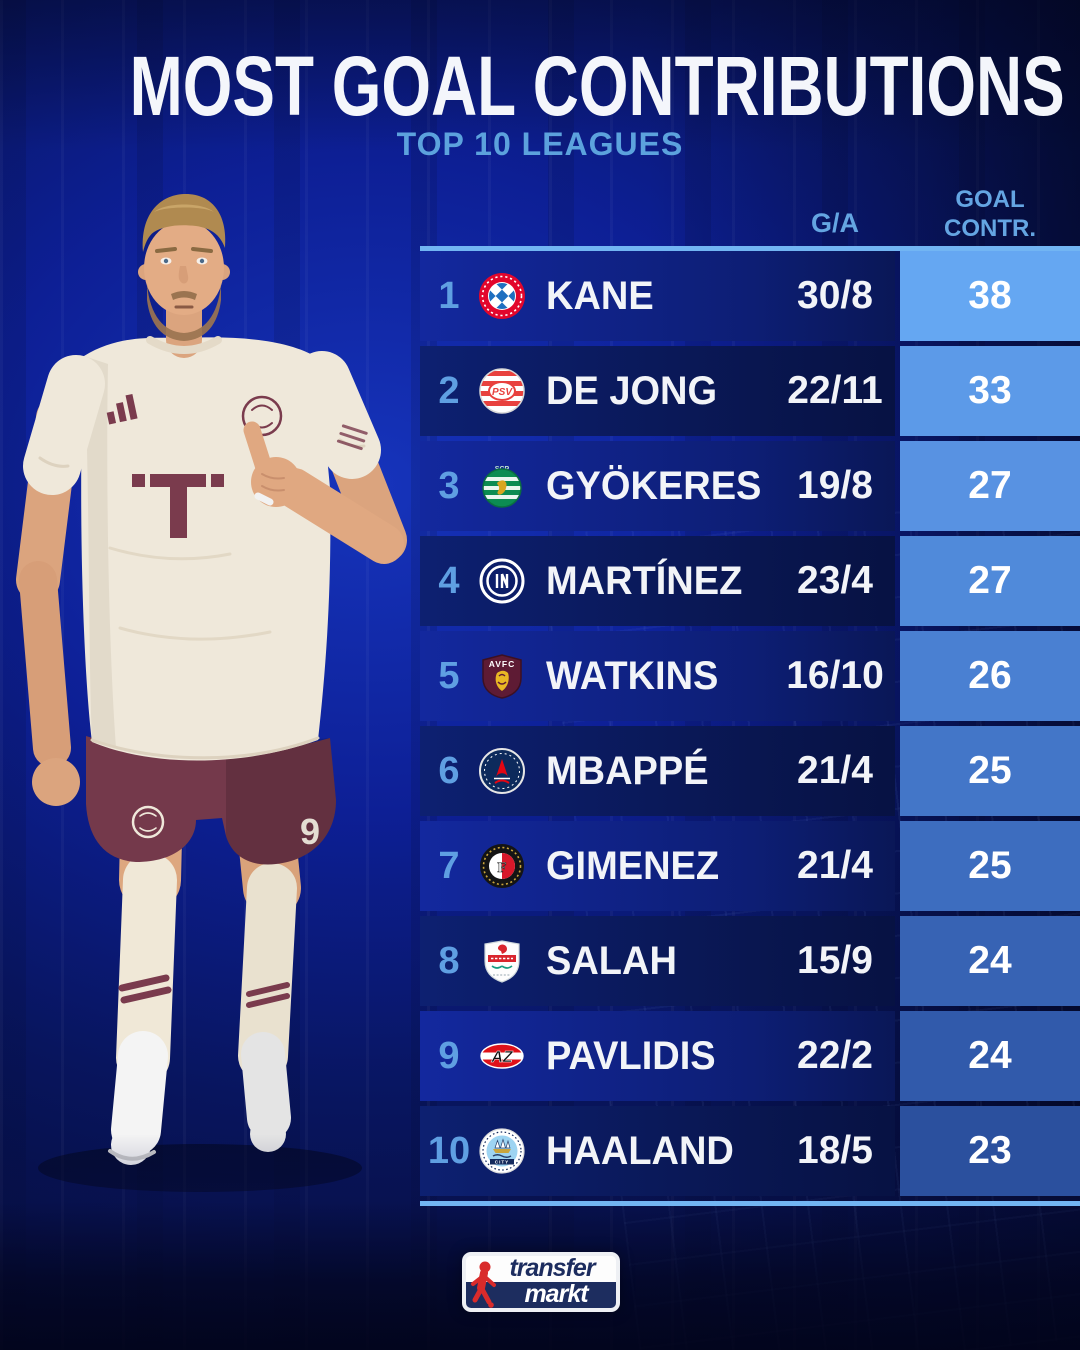 The image size is (1080, 1350). I want to click on column-header-goal-contr-line1: GOAL, so click(990, 200).